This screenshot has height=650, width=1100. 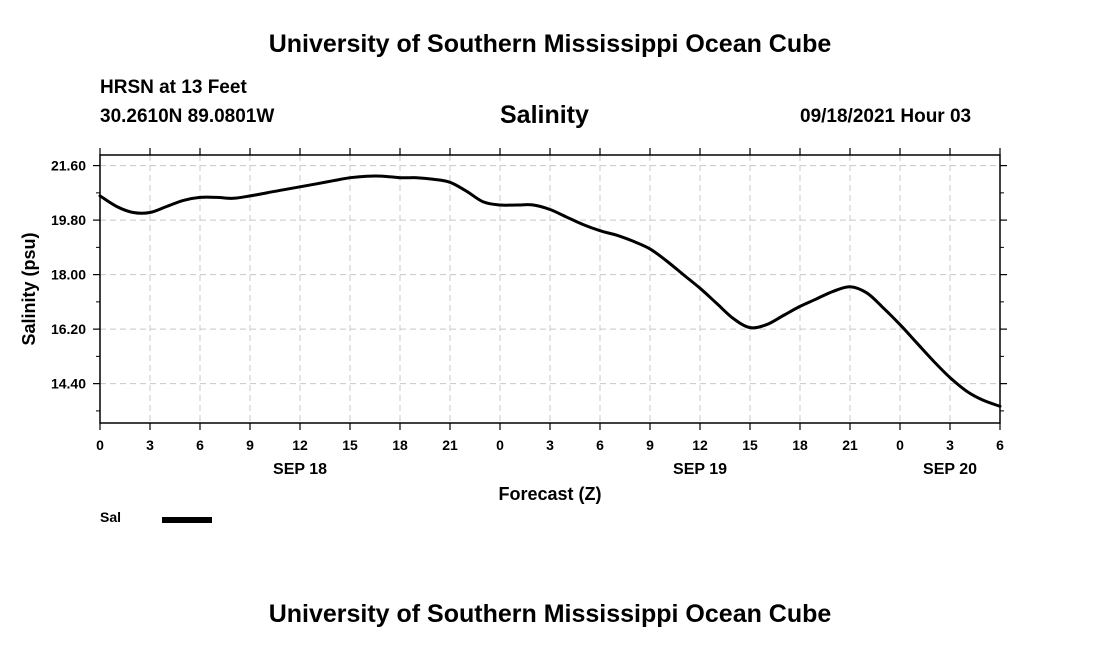 I want to click on forecast-datetime: 09/18/2021 Hour 03, so click(x=886, y=116).